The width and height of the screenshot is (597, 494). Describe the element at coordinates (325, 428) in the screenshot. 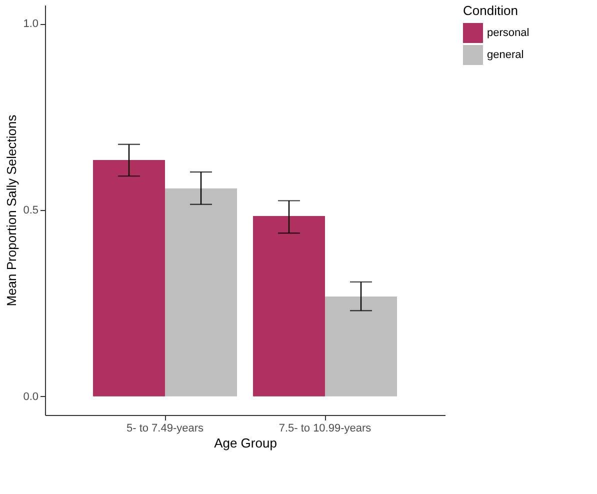

I see `x-tick-label: 7.5- to 10.99-years` at that location.